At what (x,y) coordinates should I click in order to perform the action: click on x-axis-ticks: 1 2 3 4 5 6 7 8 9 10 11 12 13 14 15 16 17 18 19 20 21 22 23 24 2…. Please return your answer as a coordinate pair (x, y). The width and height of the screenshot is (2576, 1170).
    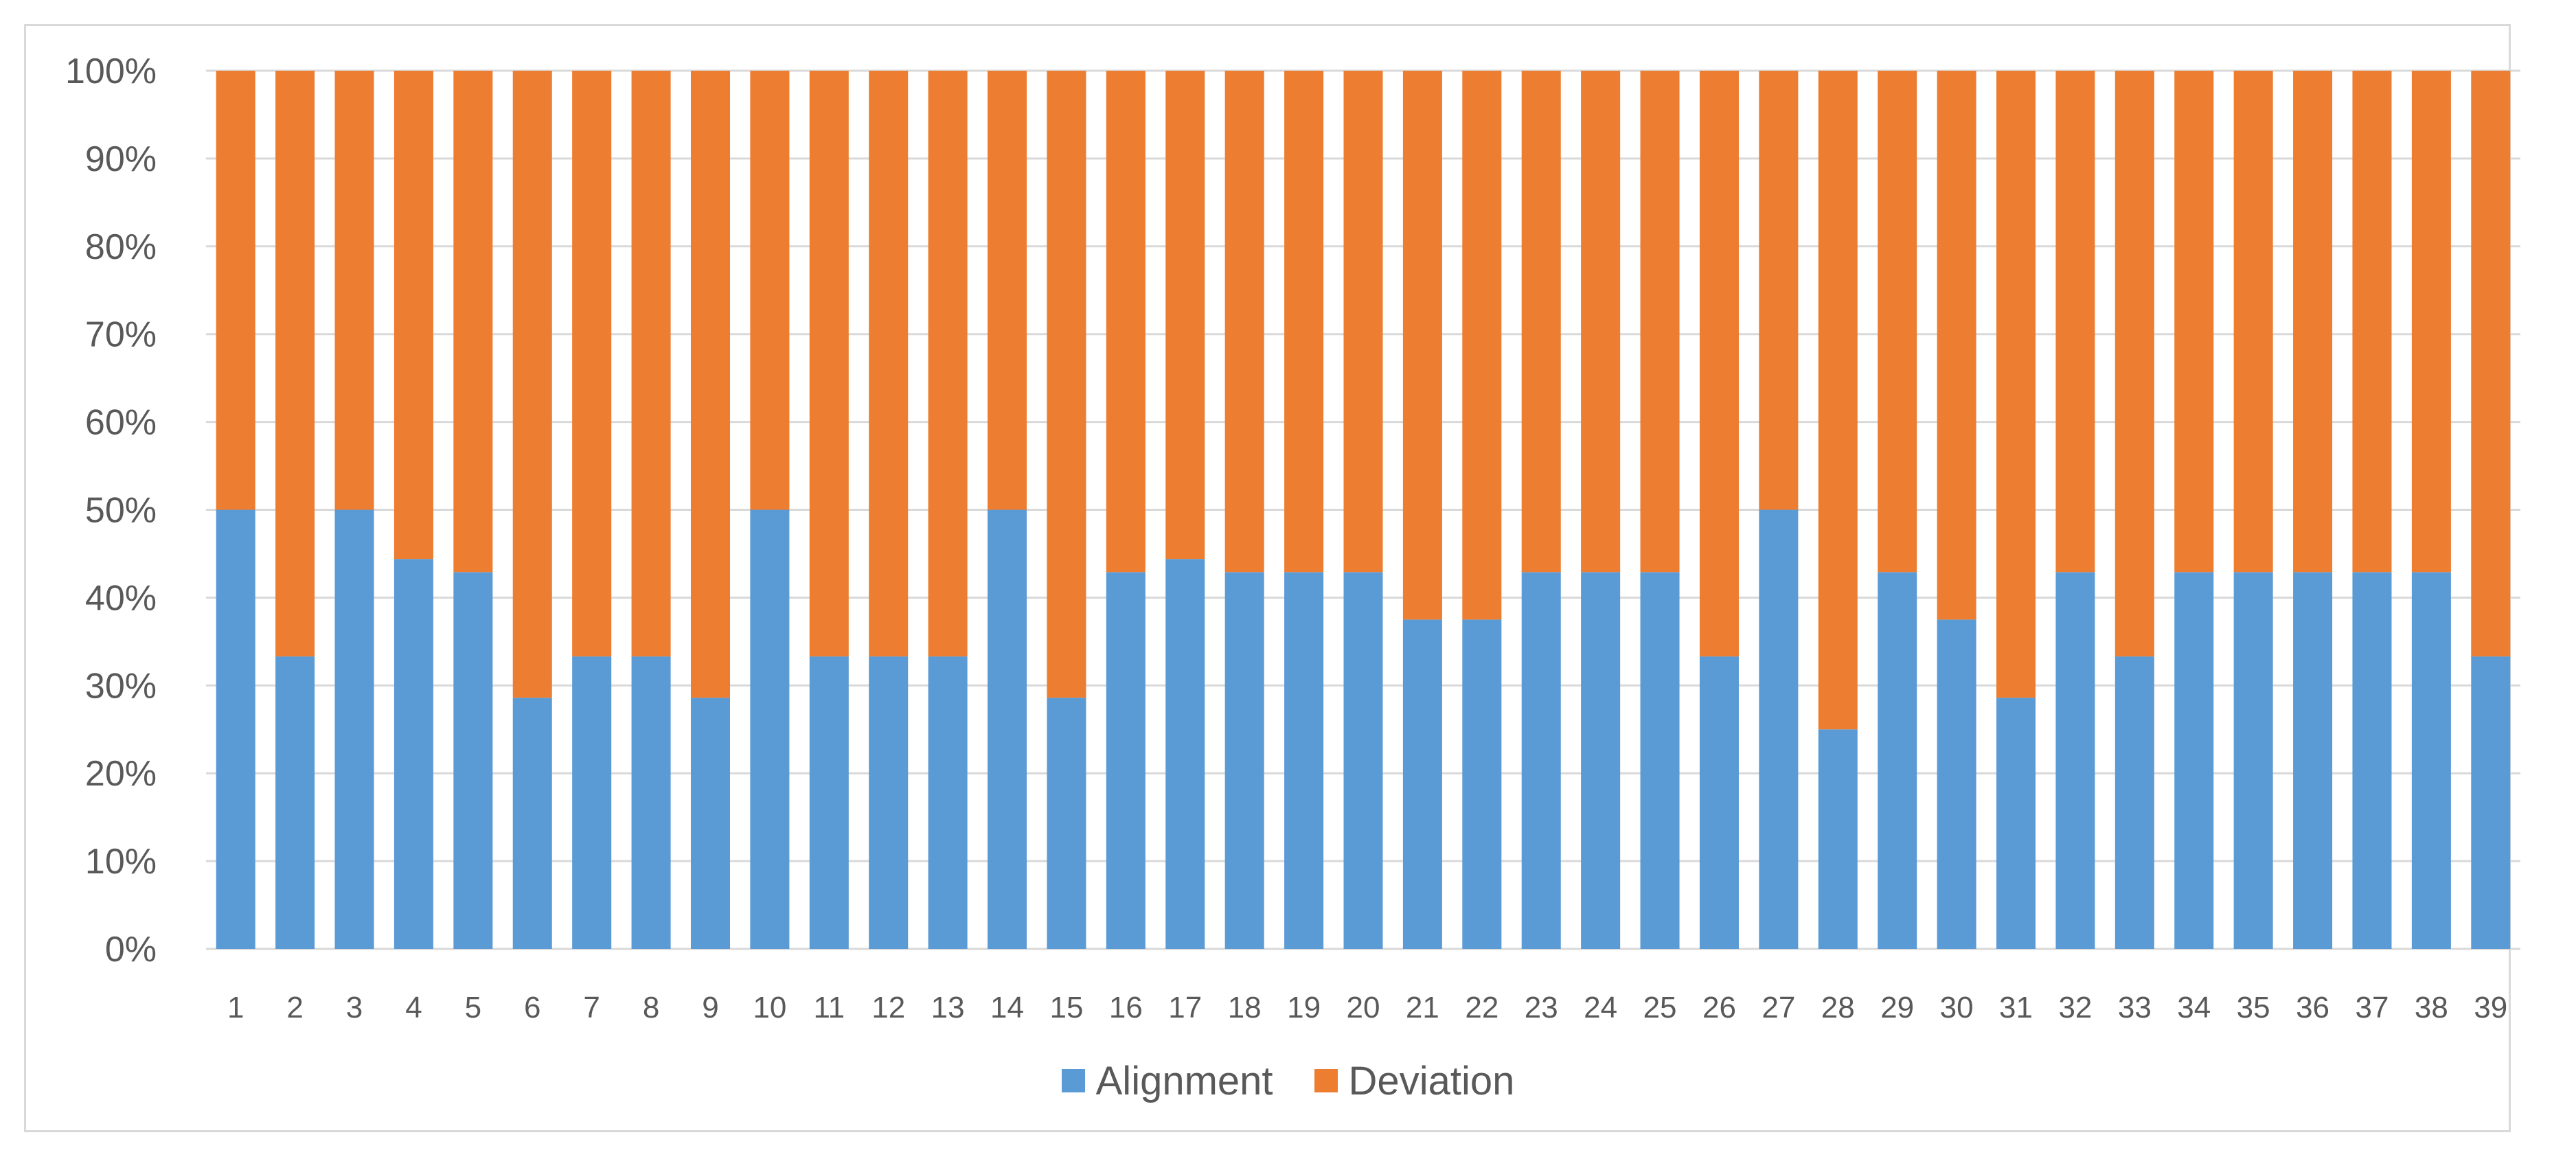
    Looking at the image, I should click on (1367, 1007).